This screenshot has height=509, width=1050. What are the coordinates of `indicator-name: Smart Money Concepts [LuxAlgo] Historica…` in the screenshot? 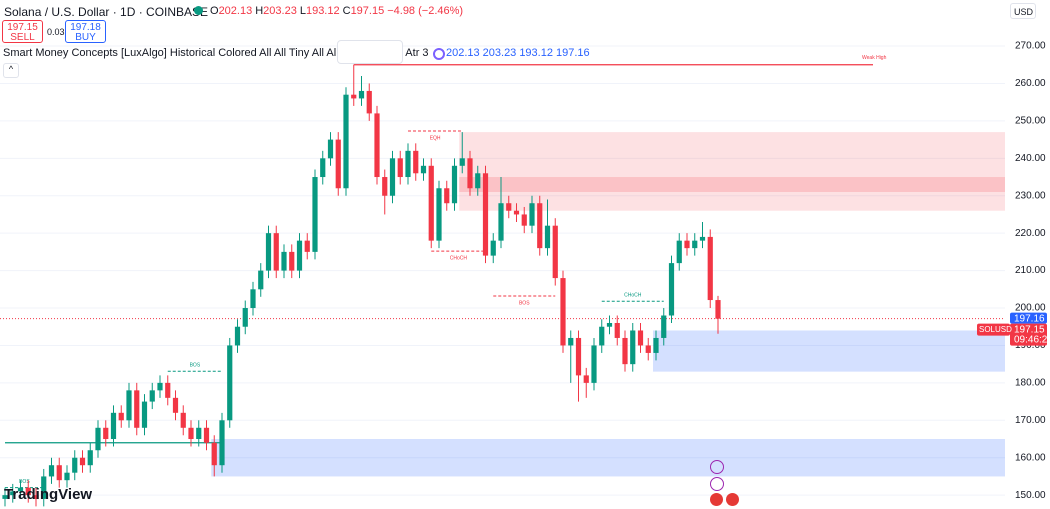 It's located at (216, 53).